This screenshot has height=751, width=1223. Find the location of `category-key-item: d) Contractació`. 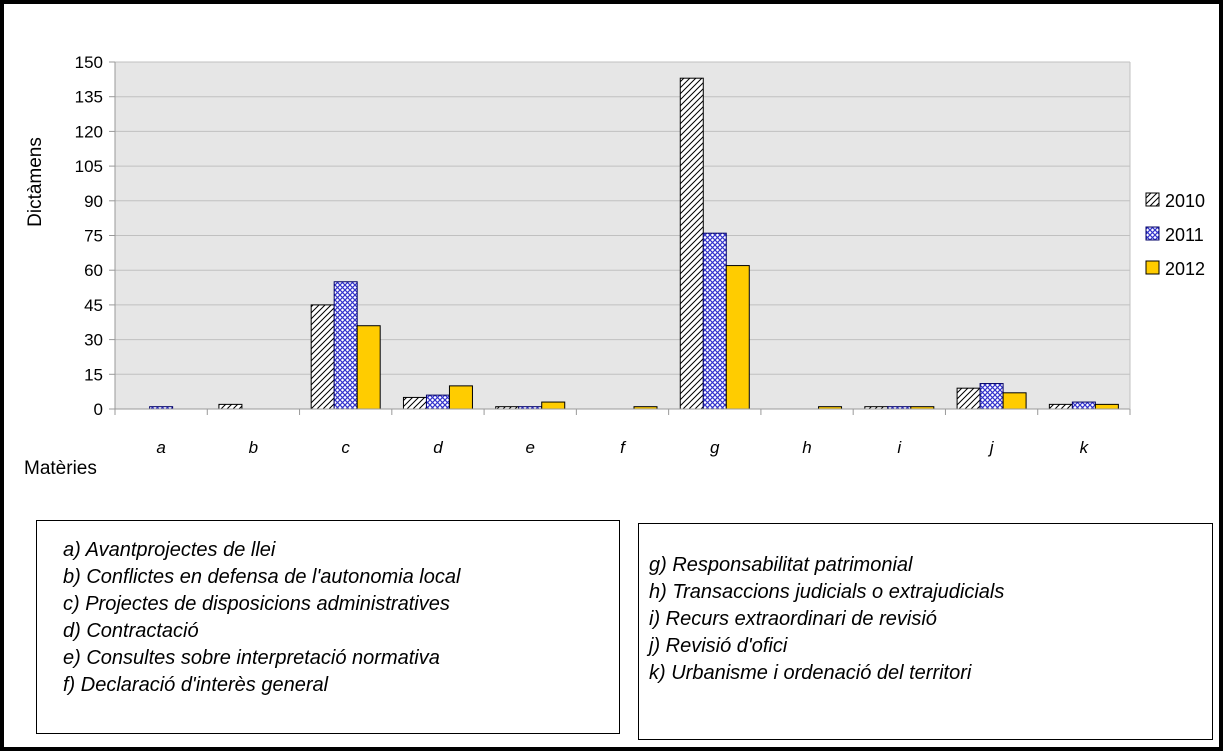

category-key-item: d) Contractació is located at coordinates (131, 631).